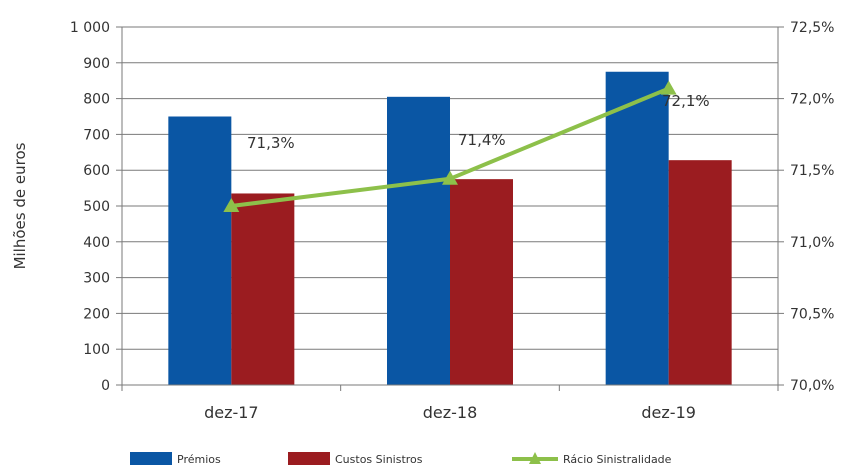  What do you see at coordinates (96, 314) in the screenshot?
I see `y-tick-label: 200` at bounding box center [96, 314].